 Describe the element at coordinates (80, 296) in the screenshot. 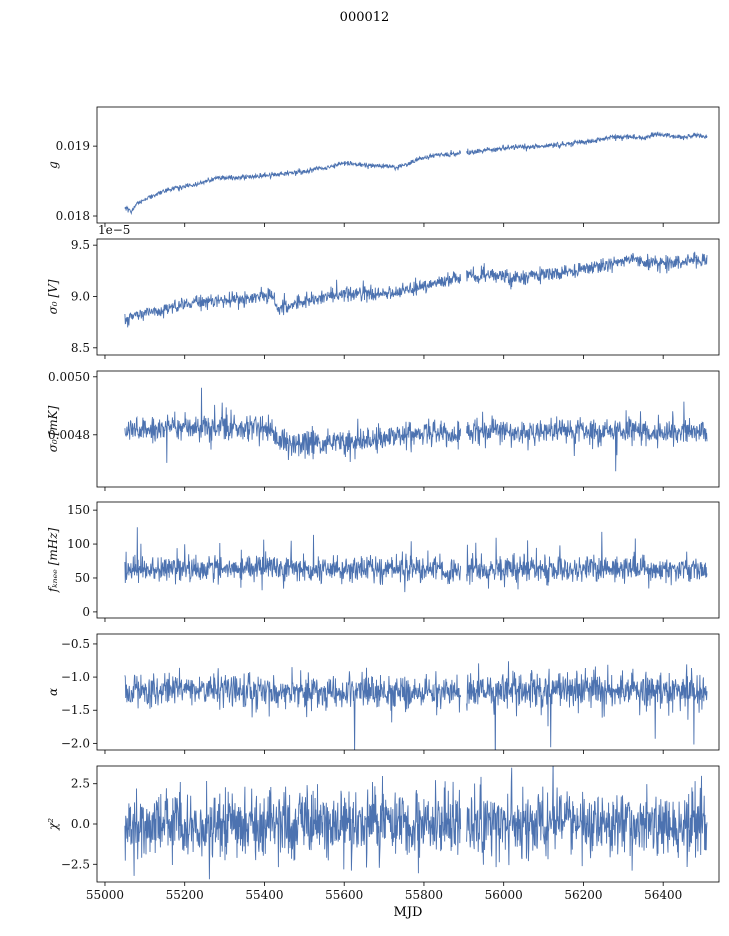

I see `y-tick-label: 9.0` at that location.